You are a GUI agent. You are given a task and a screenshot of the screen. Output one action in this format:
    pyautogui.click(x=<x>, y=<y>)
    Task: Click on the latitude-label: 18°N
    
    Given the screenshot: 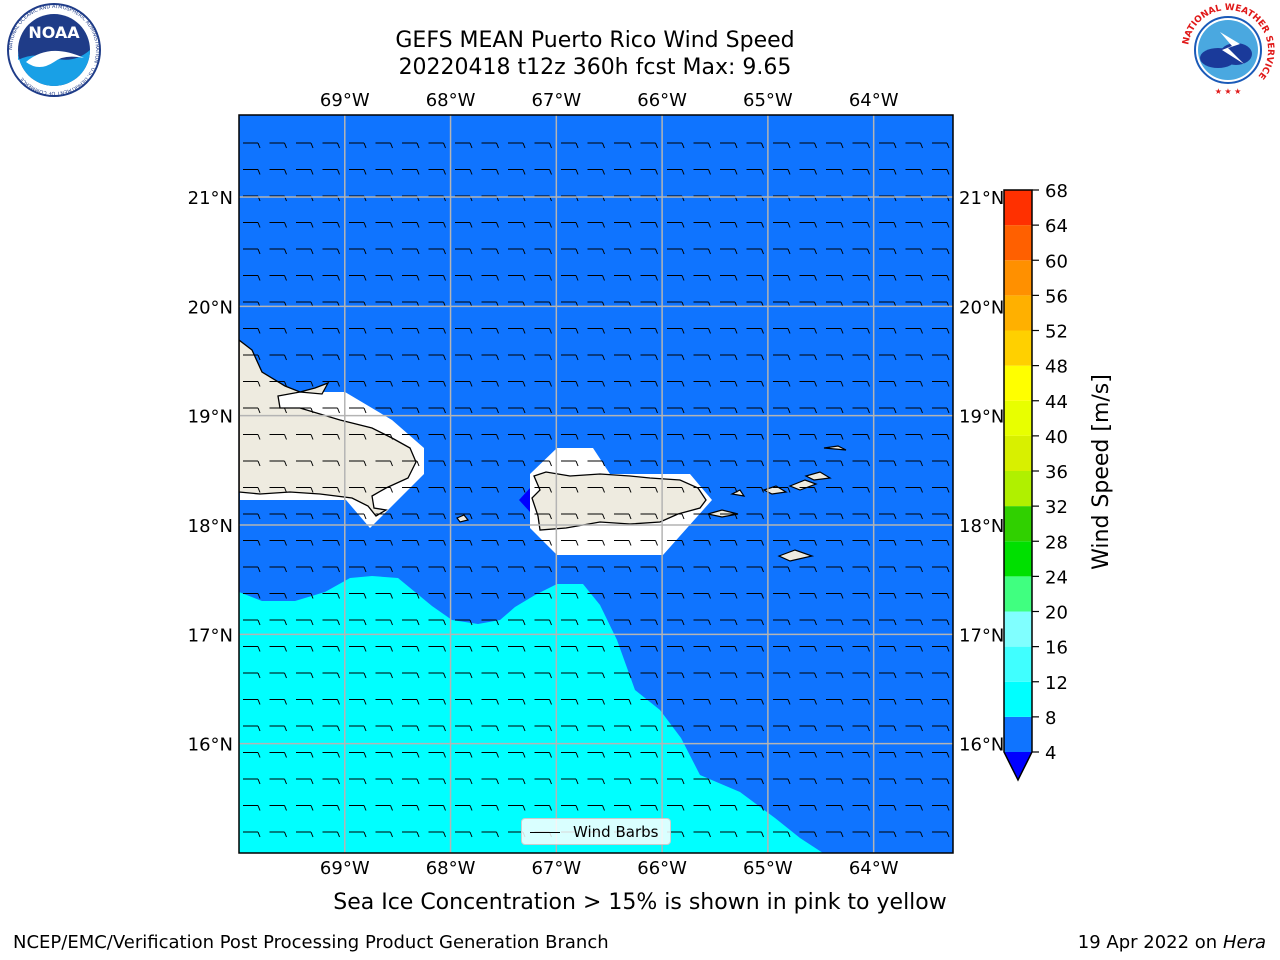 What is the action you would take?
    pyautogui.click(x=981, y=526)
    